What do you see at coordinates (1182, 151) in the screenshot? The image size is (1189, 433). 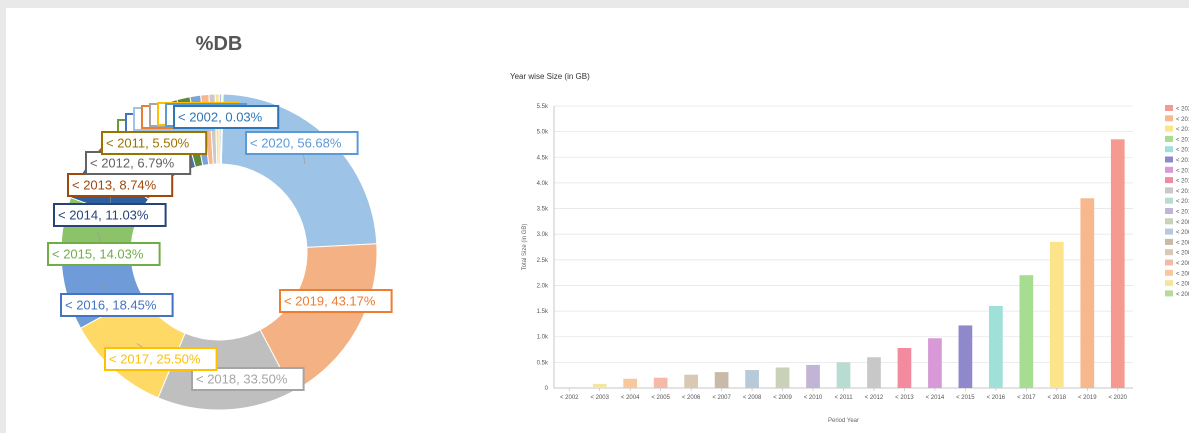 I see `legend-label: < 2016` at bounding box center [1182, 151].